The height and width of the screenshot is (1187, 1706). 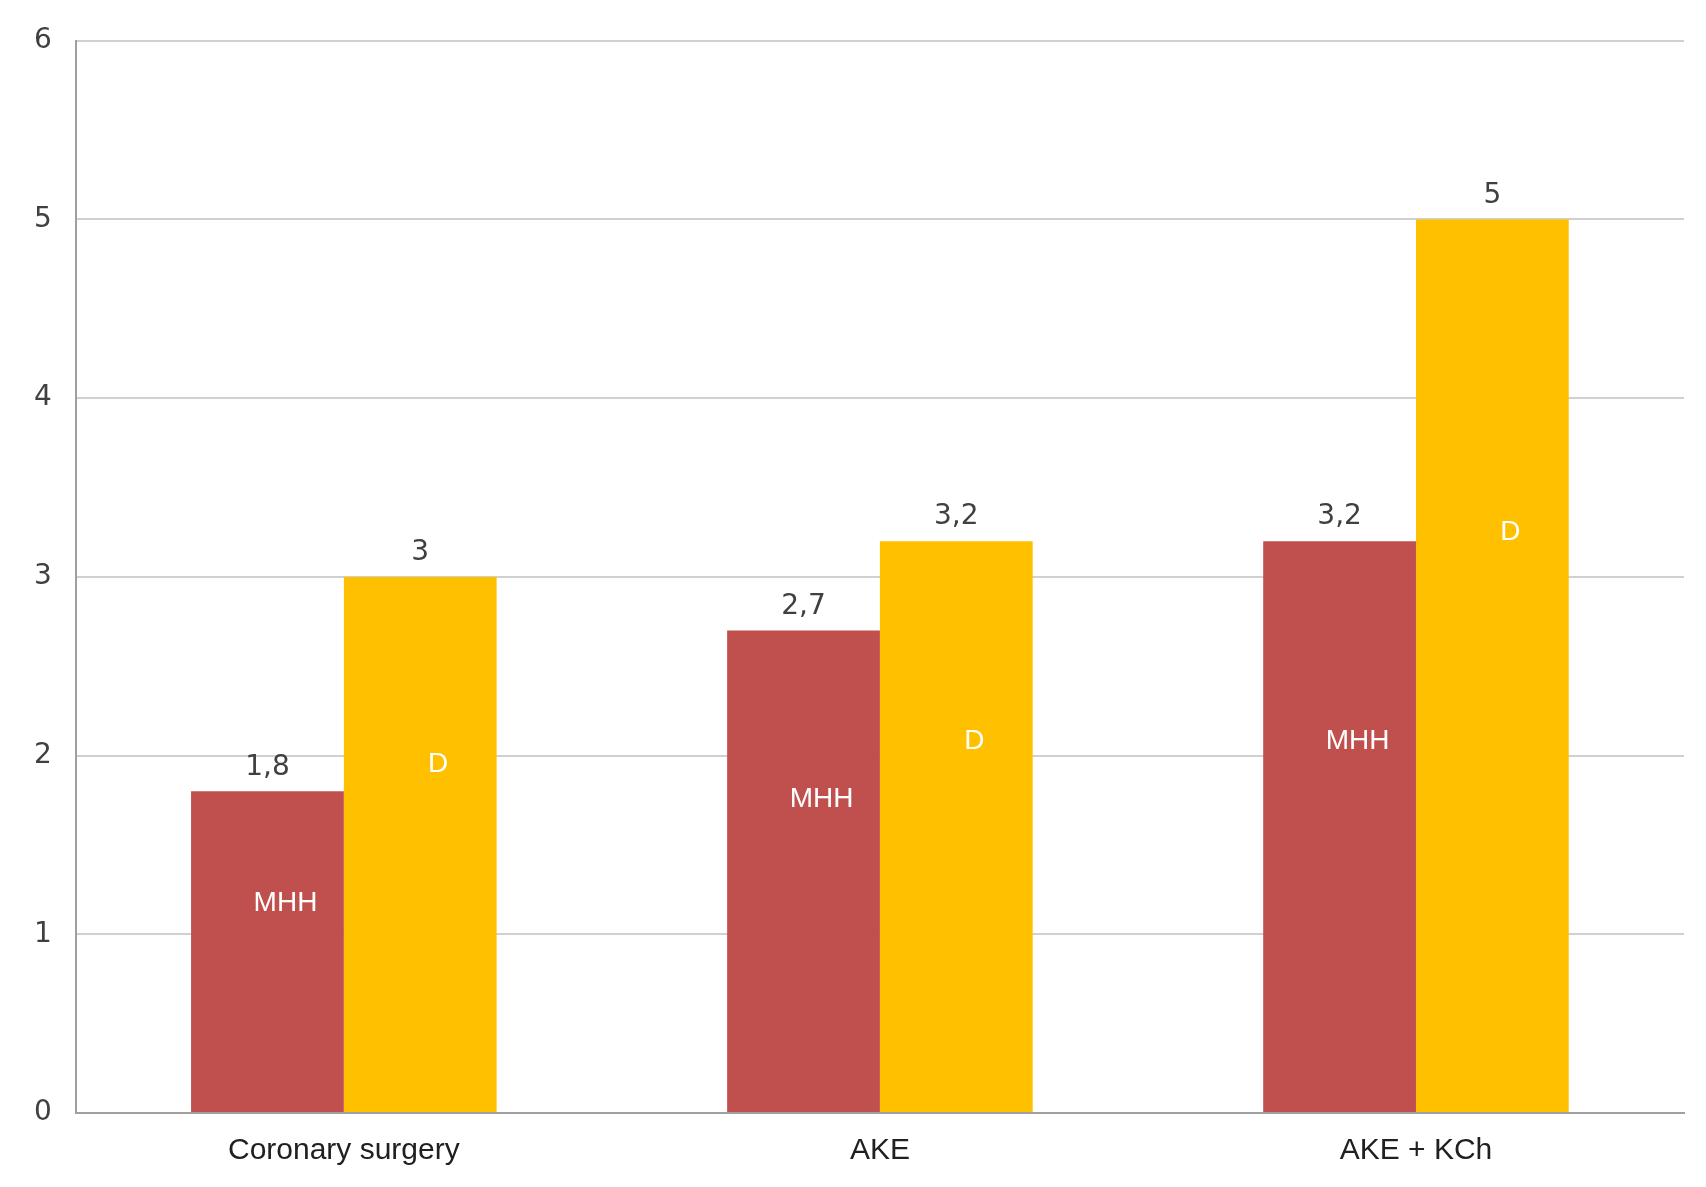 I want to click on data-label: 1,8, so click(x=267, y=765).